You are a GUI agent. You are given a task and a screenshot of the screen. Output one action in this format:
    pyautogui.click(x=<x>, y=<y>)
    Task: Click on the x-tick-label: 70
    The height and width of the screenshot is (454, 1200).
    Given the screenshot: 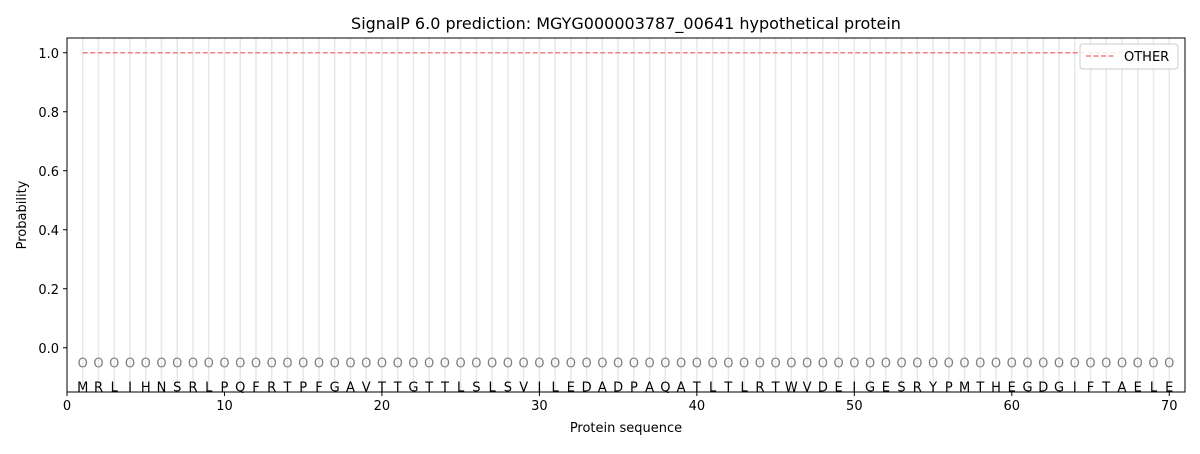 What is the action you would take?
    pyautogui.click(x=1169, y=406)
    